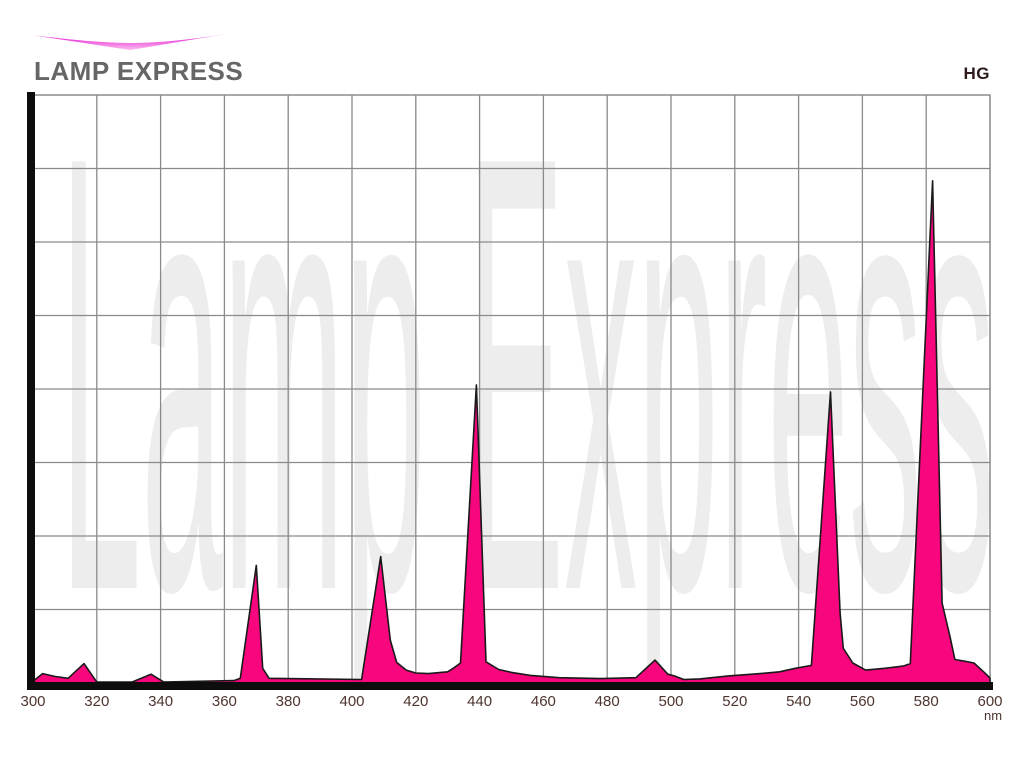  What do you see at coordinates (415, 701) in the screenshot?
I see `x-tick-label-420: 420` at bounding box center [415, 701].